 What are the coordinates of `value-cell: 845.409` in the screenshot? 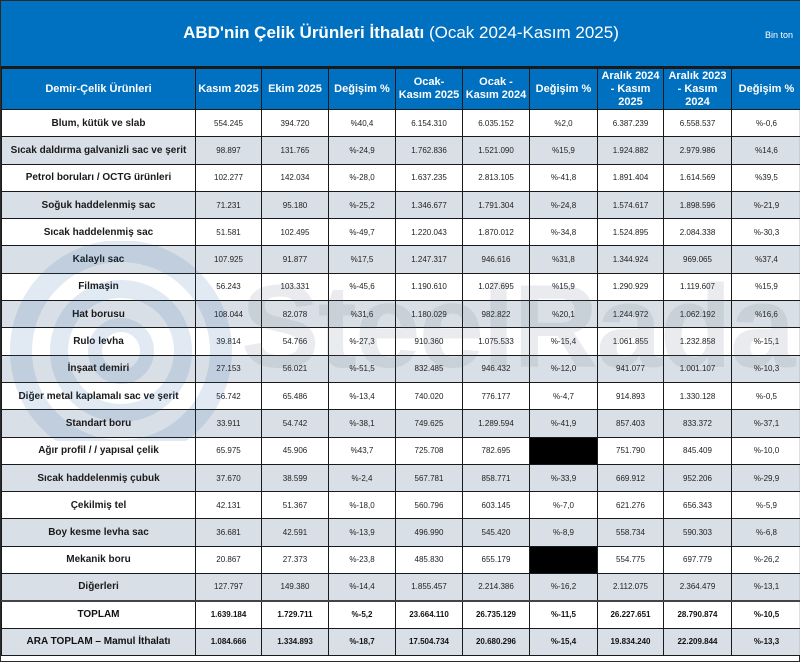 It's located at (697, 450).